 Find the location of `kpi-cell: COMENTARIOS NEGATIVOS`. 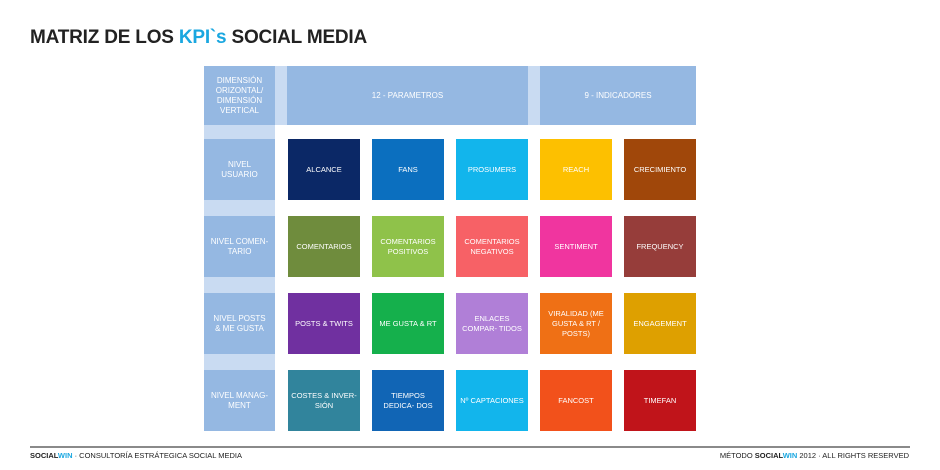

kpi-cell: COMENTARIOS NEGATIVOS is located at coordinates (492, 246).